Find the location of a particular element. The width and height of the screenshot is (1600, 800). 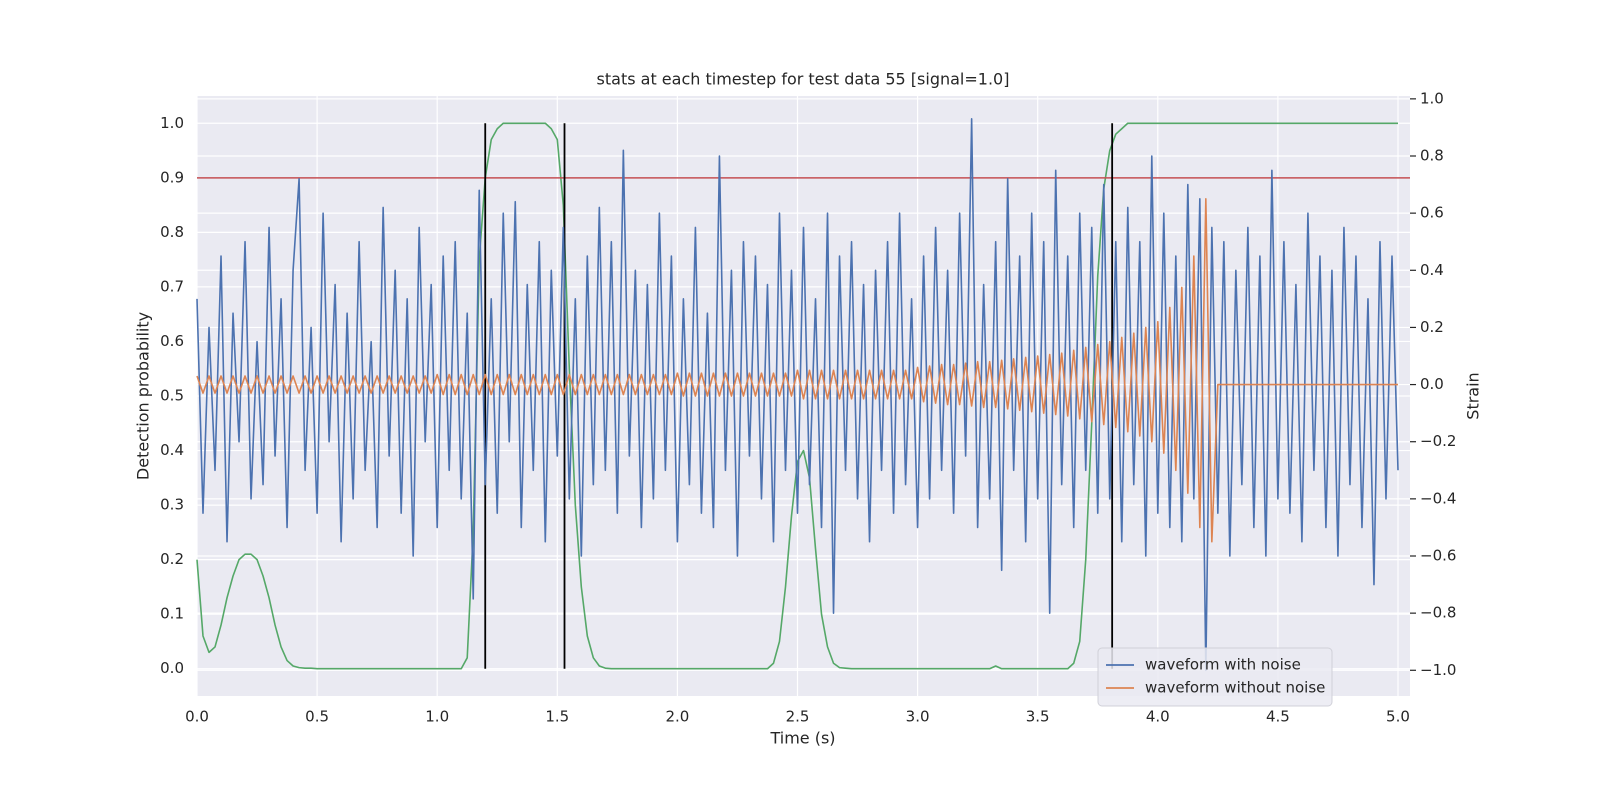

x-tick-label: 4.5 is located at coordinates (1278, 717).